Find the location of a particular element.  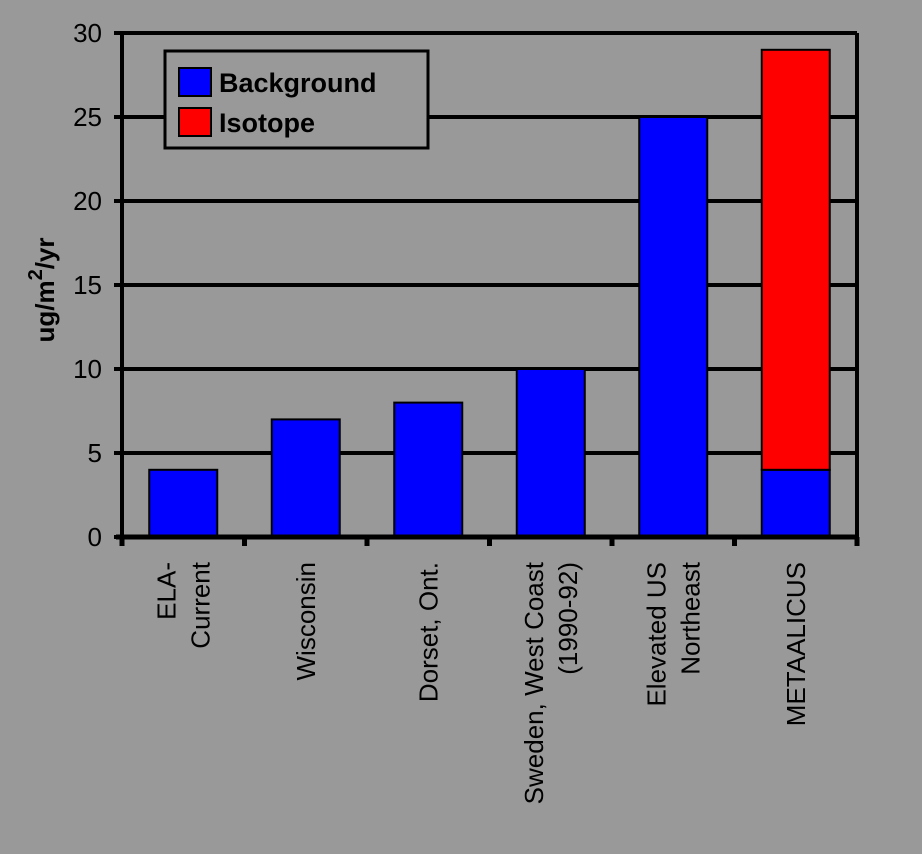

category-label-line: Elevated US is located at coordinates (656, 634).